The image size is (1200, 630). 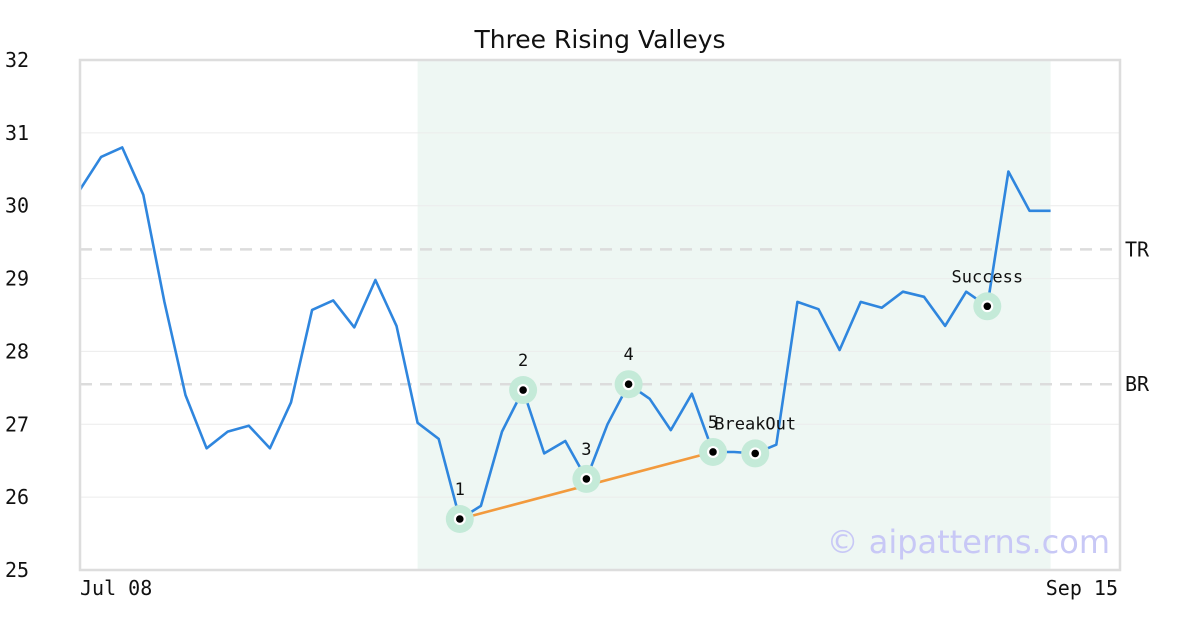 What do you see at coordinates (17, 279) in the screenshot?
I see `y-tick-label: 29` at bounding box center [17, 279].